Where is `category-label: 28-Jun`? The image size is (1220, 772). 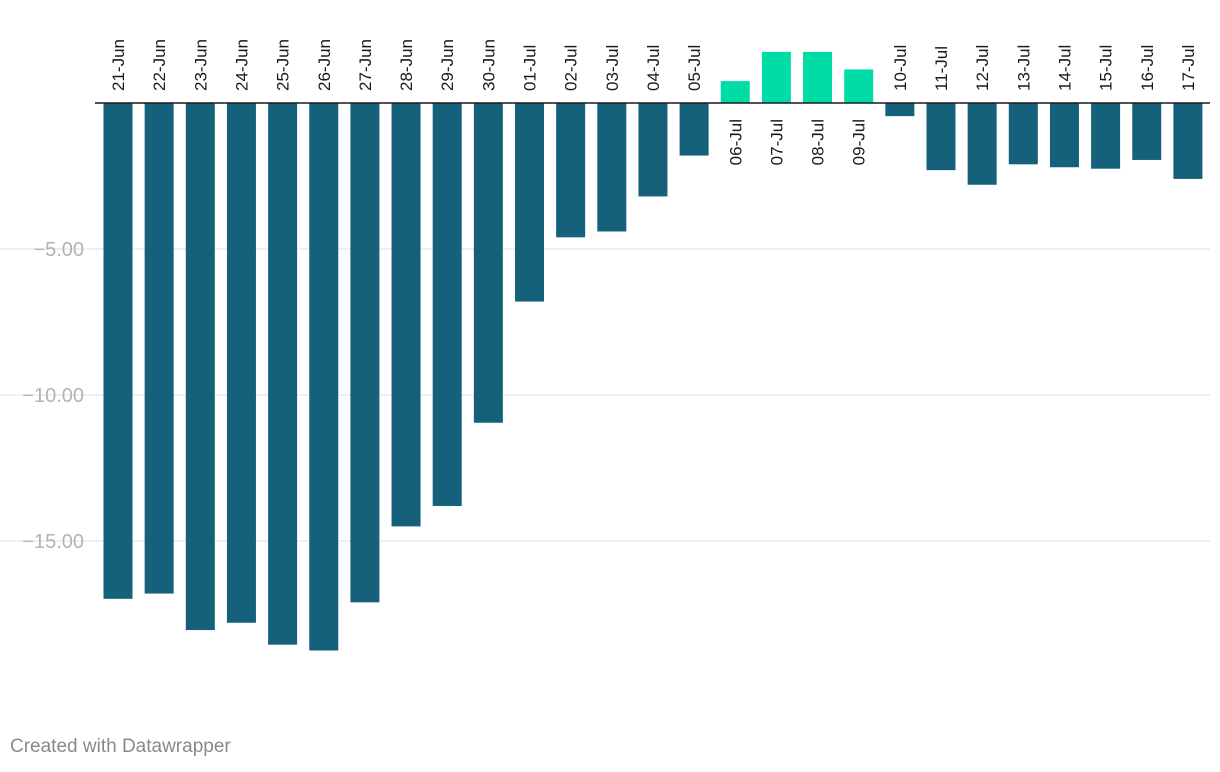
category-label: 28-Jun is located at coordinates (406, 65).